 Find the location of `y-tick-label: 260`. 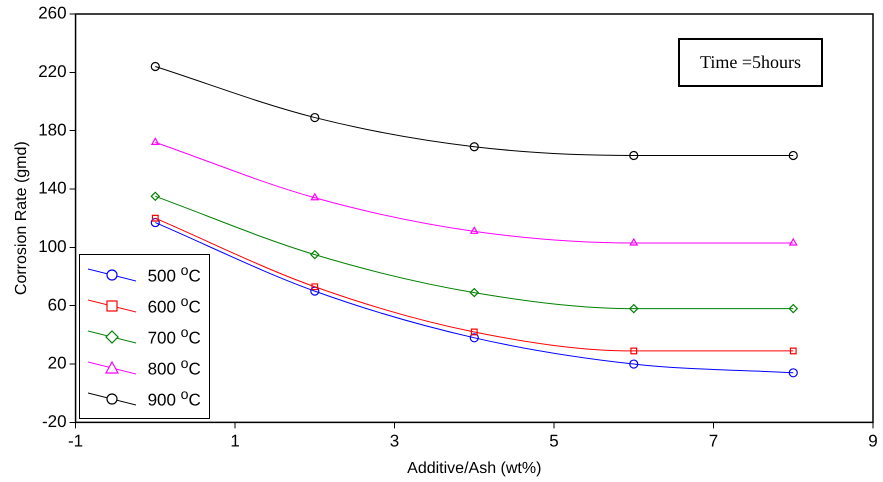

y-tick-label: 260 is located at coordinates (52, 13).